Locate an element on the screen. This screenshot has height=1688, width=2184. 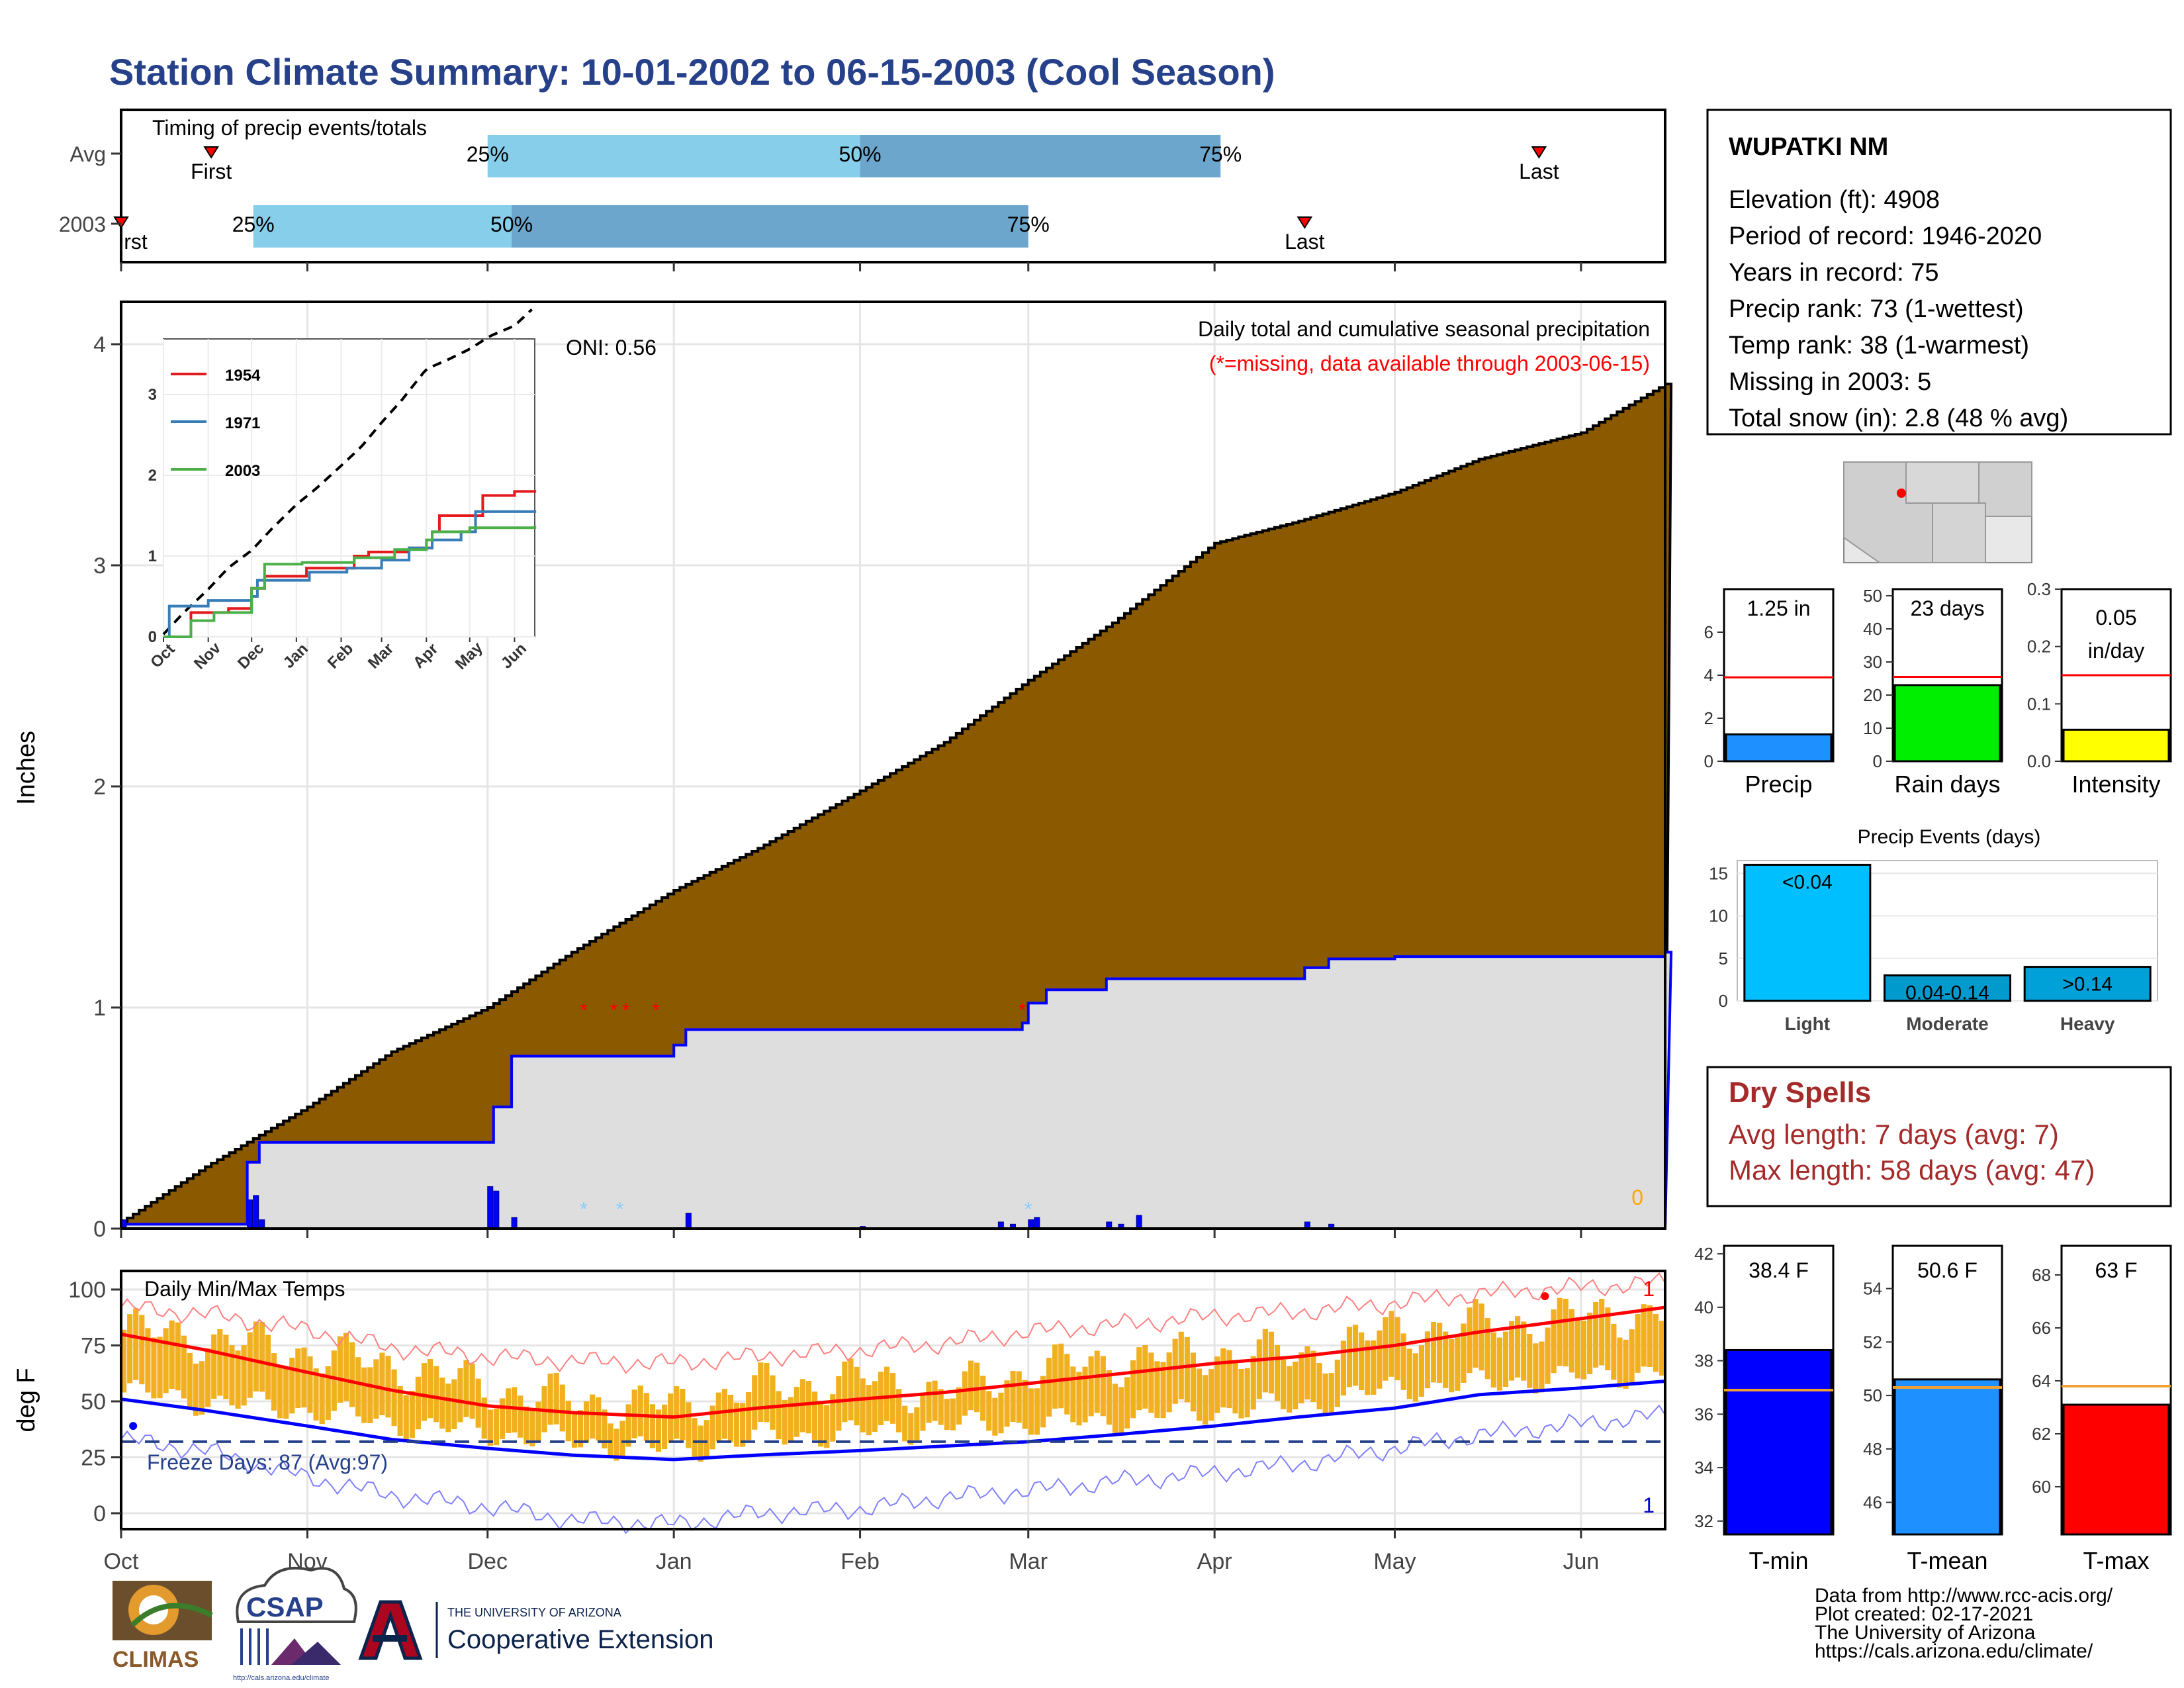
small-chart-tick-label: 0.1 is located at coordinates (2039, 704).